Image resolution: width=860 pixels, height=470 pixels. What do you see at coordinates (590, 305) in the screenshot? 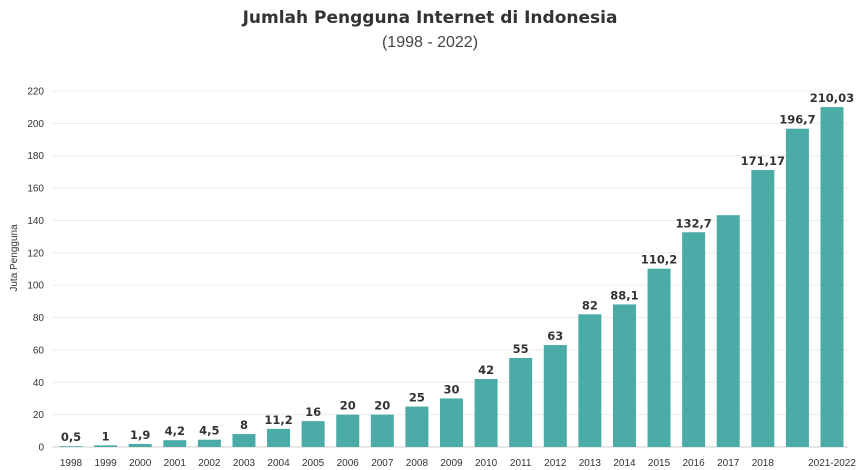
I see `data-label: 82` at bounding box center [590, 305].